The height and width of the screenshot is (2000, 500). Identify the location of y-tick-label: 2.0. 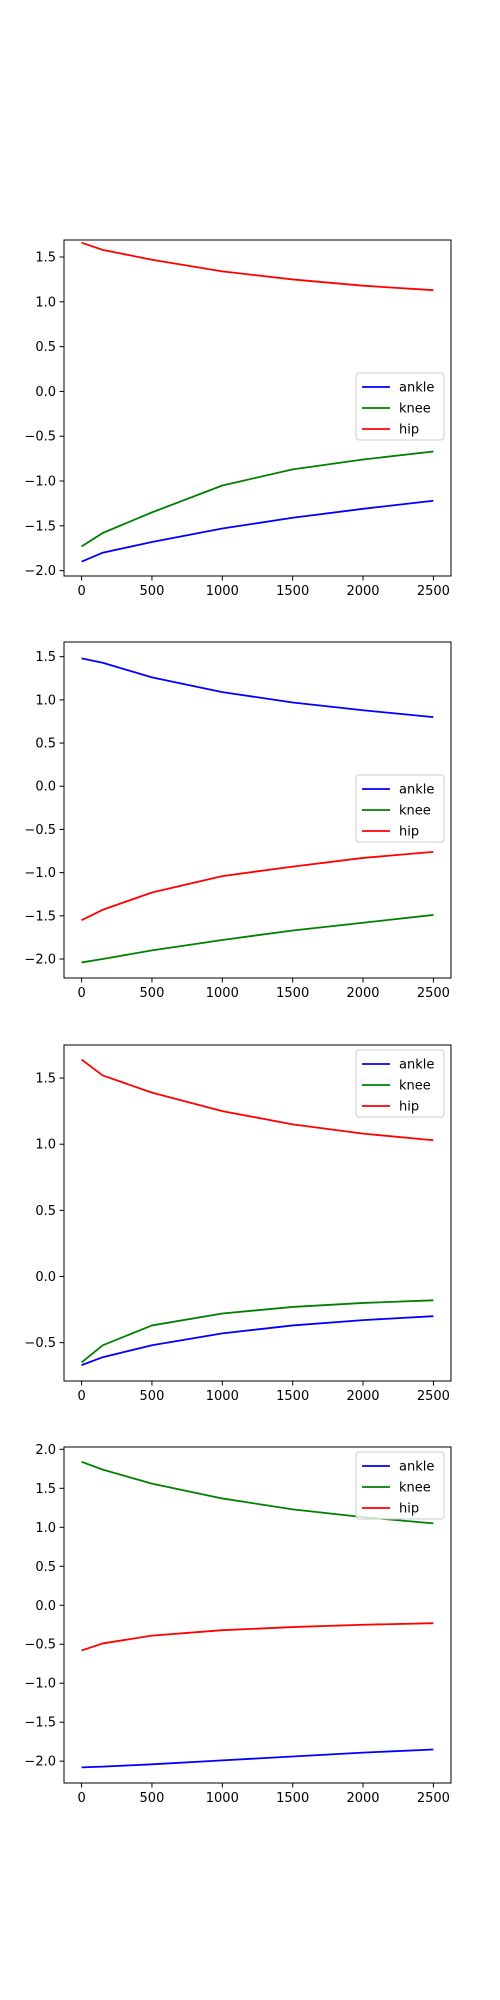
(45, 1450).